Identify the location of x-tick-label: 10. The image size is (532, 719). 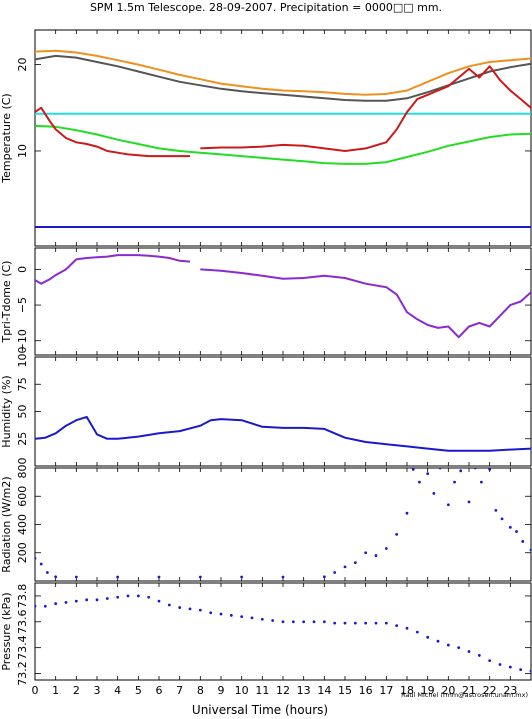
(242, 690).